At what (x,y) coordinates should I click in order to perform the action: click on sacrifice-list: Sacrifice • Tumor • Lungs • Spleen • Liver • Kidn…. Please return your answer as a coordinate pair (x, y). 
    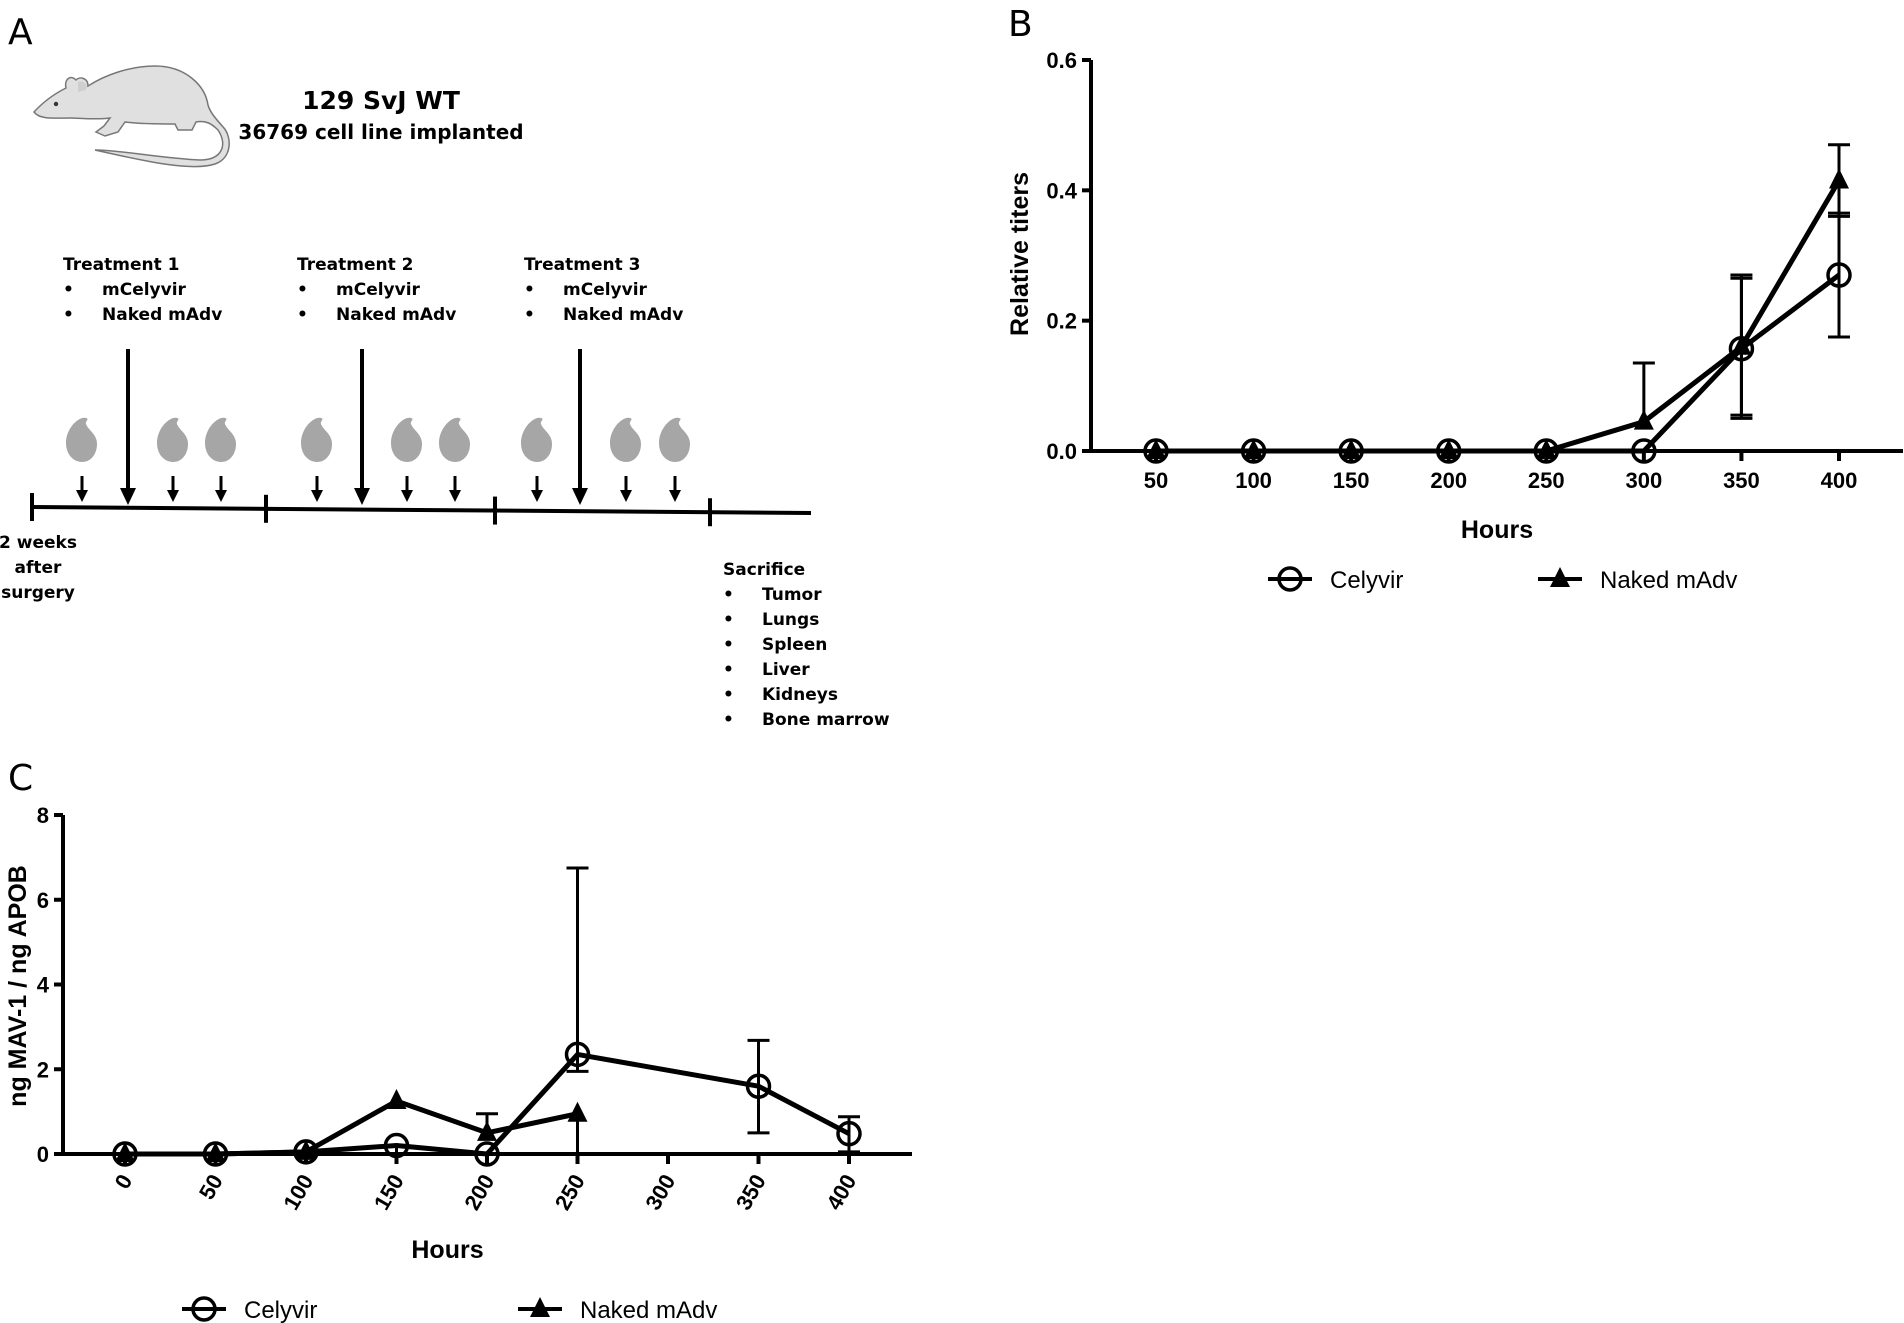
    Looking at the image, I should click on (806, 645).